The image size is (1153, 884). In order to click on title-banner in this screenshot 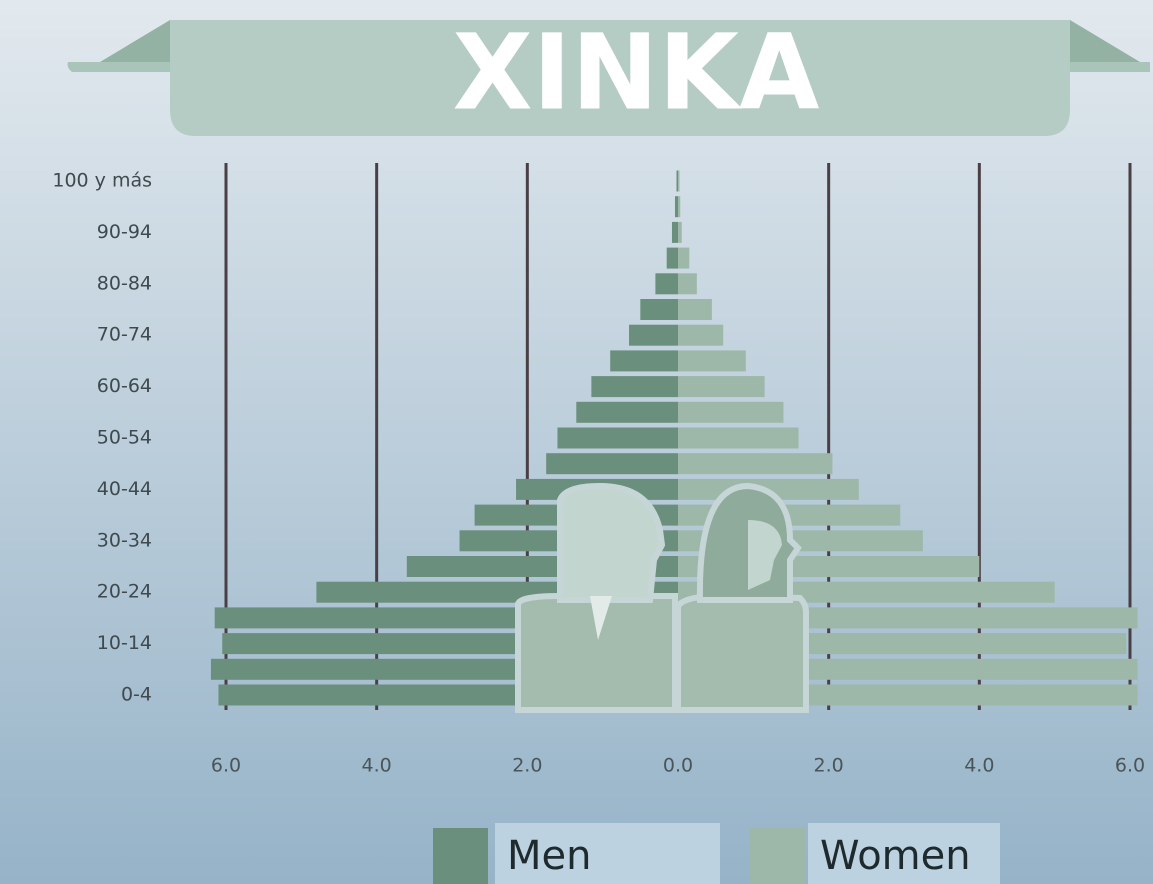, I will do `click(608, 78)`.